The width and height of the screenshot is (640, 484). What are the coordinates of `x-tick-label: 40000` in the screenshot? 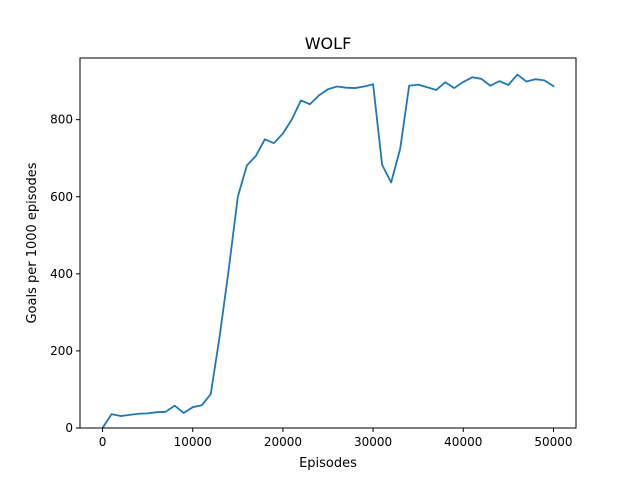 It's located at (463, 442).